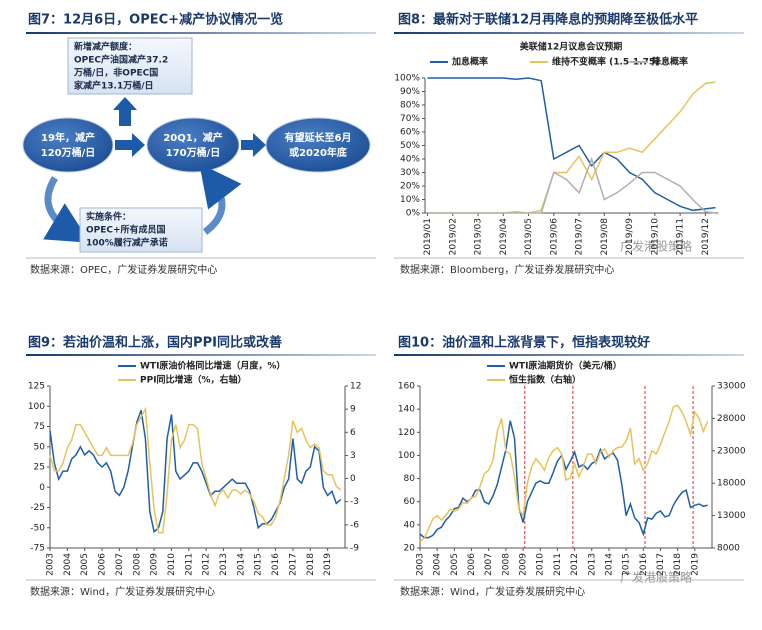 Image resolution: width=762 pixels, height=630 pixels. What do you see at coordinates (410, 479) in the screenshot?
I see `y-tick-label: 80` at bounding box center [410, 479].